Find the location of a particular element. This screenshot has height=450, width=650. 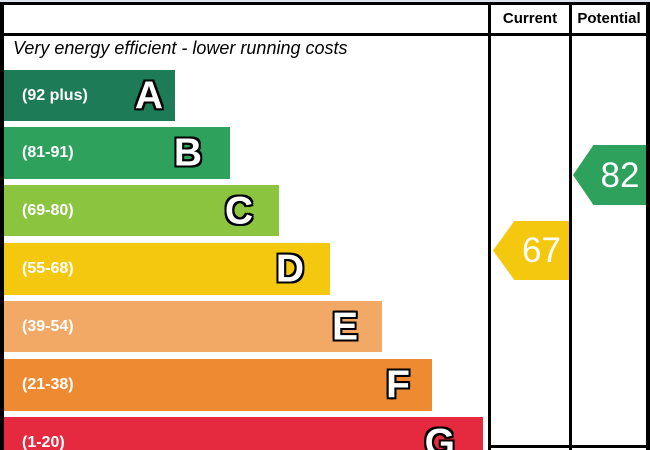

border-top is located at coordinates (325, 3).